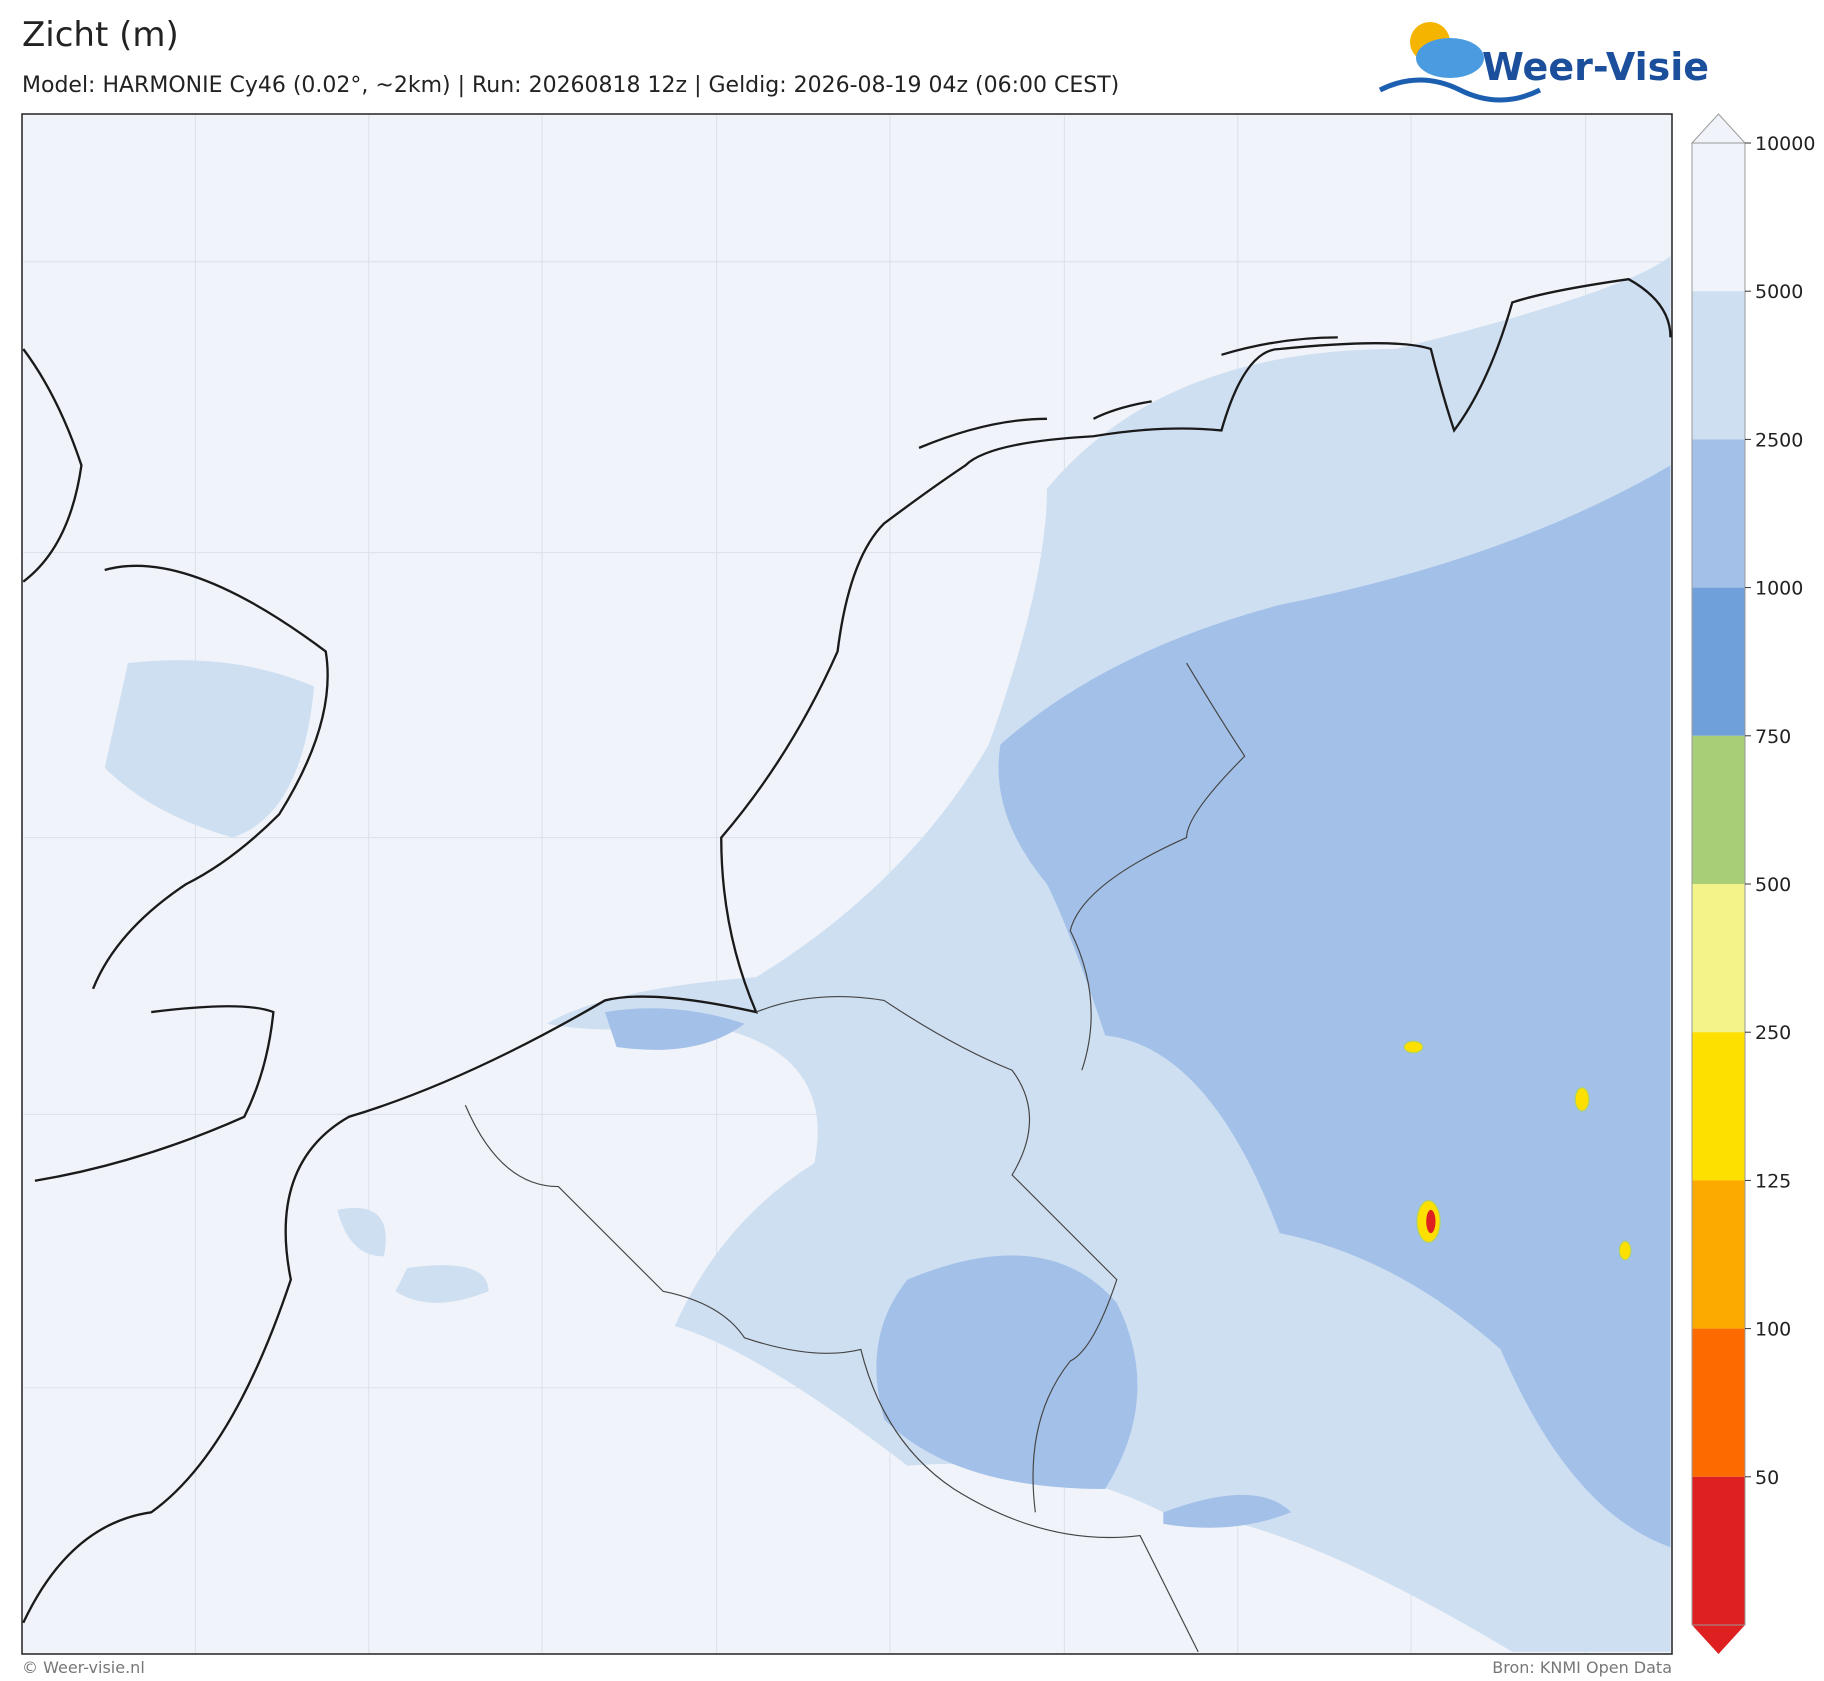 The width and height of the screenshot is (1824, 1681). Describe the element at coordinates (1752, 883) in the screenshot. I see `colorbar: 10000 5000 2500 1000 750 500 250 125 100 50` at that location.